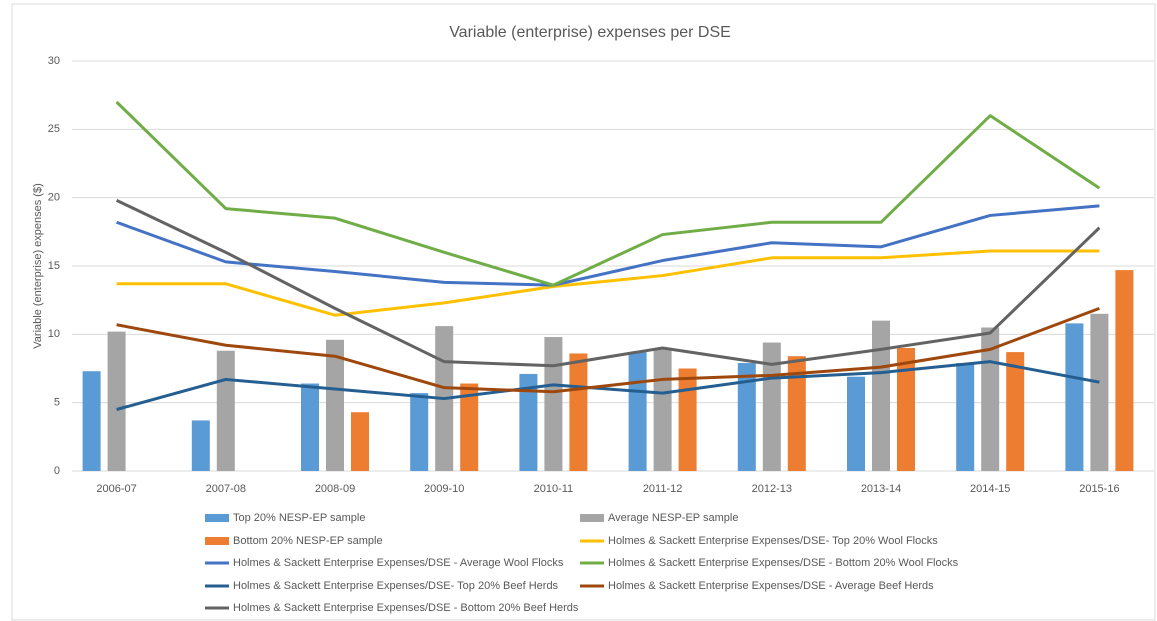 This screenshot has width=1157, height=621. Describe the element at coordinates (57, 471) in the screenshot. I see `y-tick-label: 0` at that location.